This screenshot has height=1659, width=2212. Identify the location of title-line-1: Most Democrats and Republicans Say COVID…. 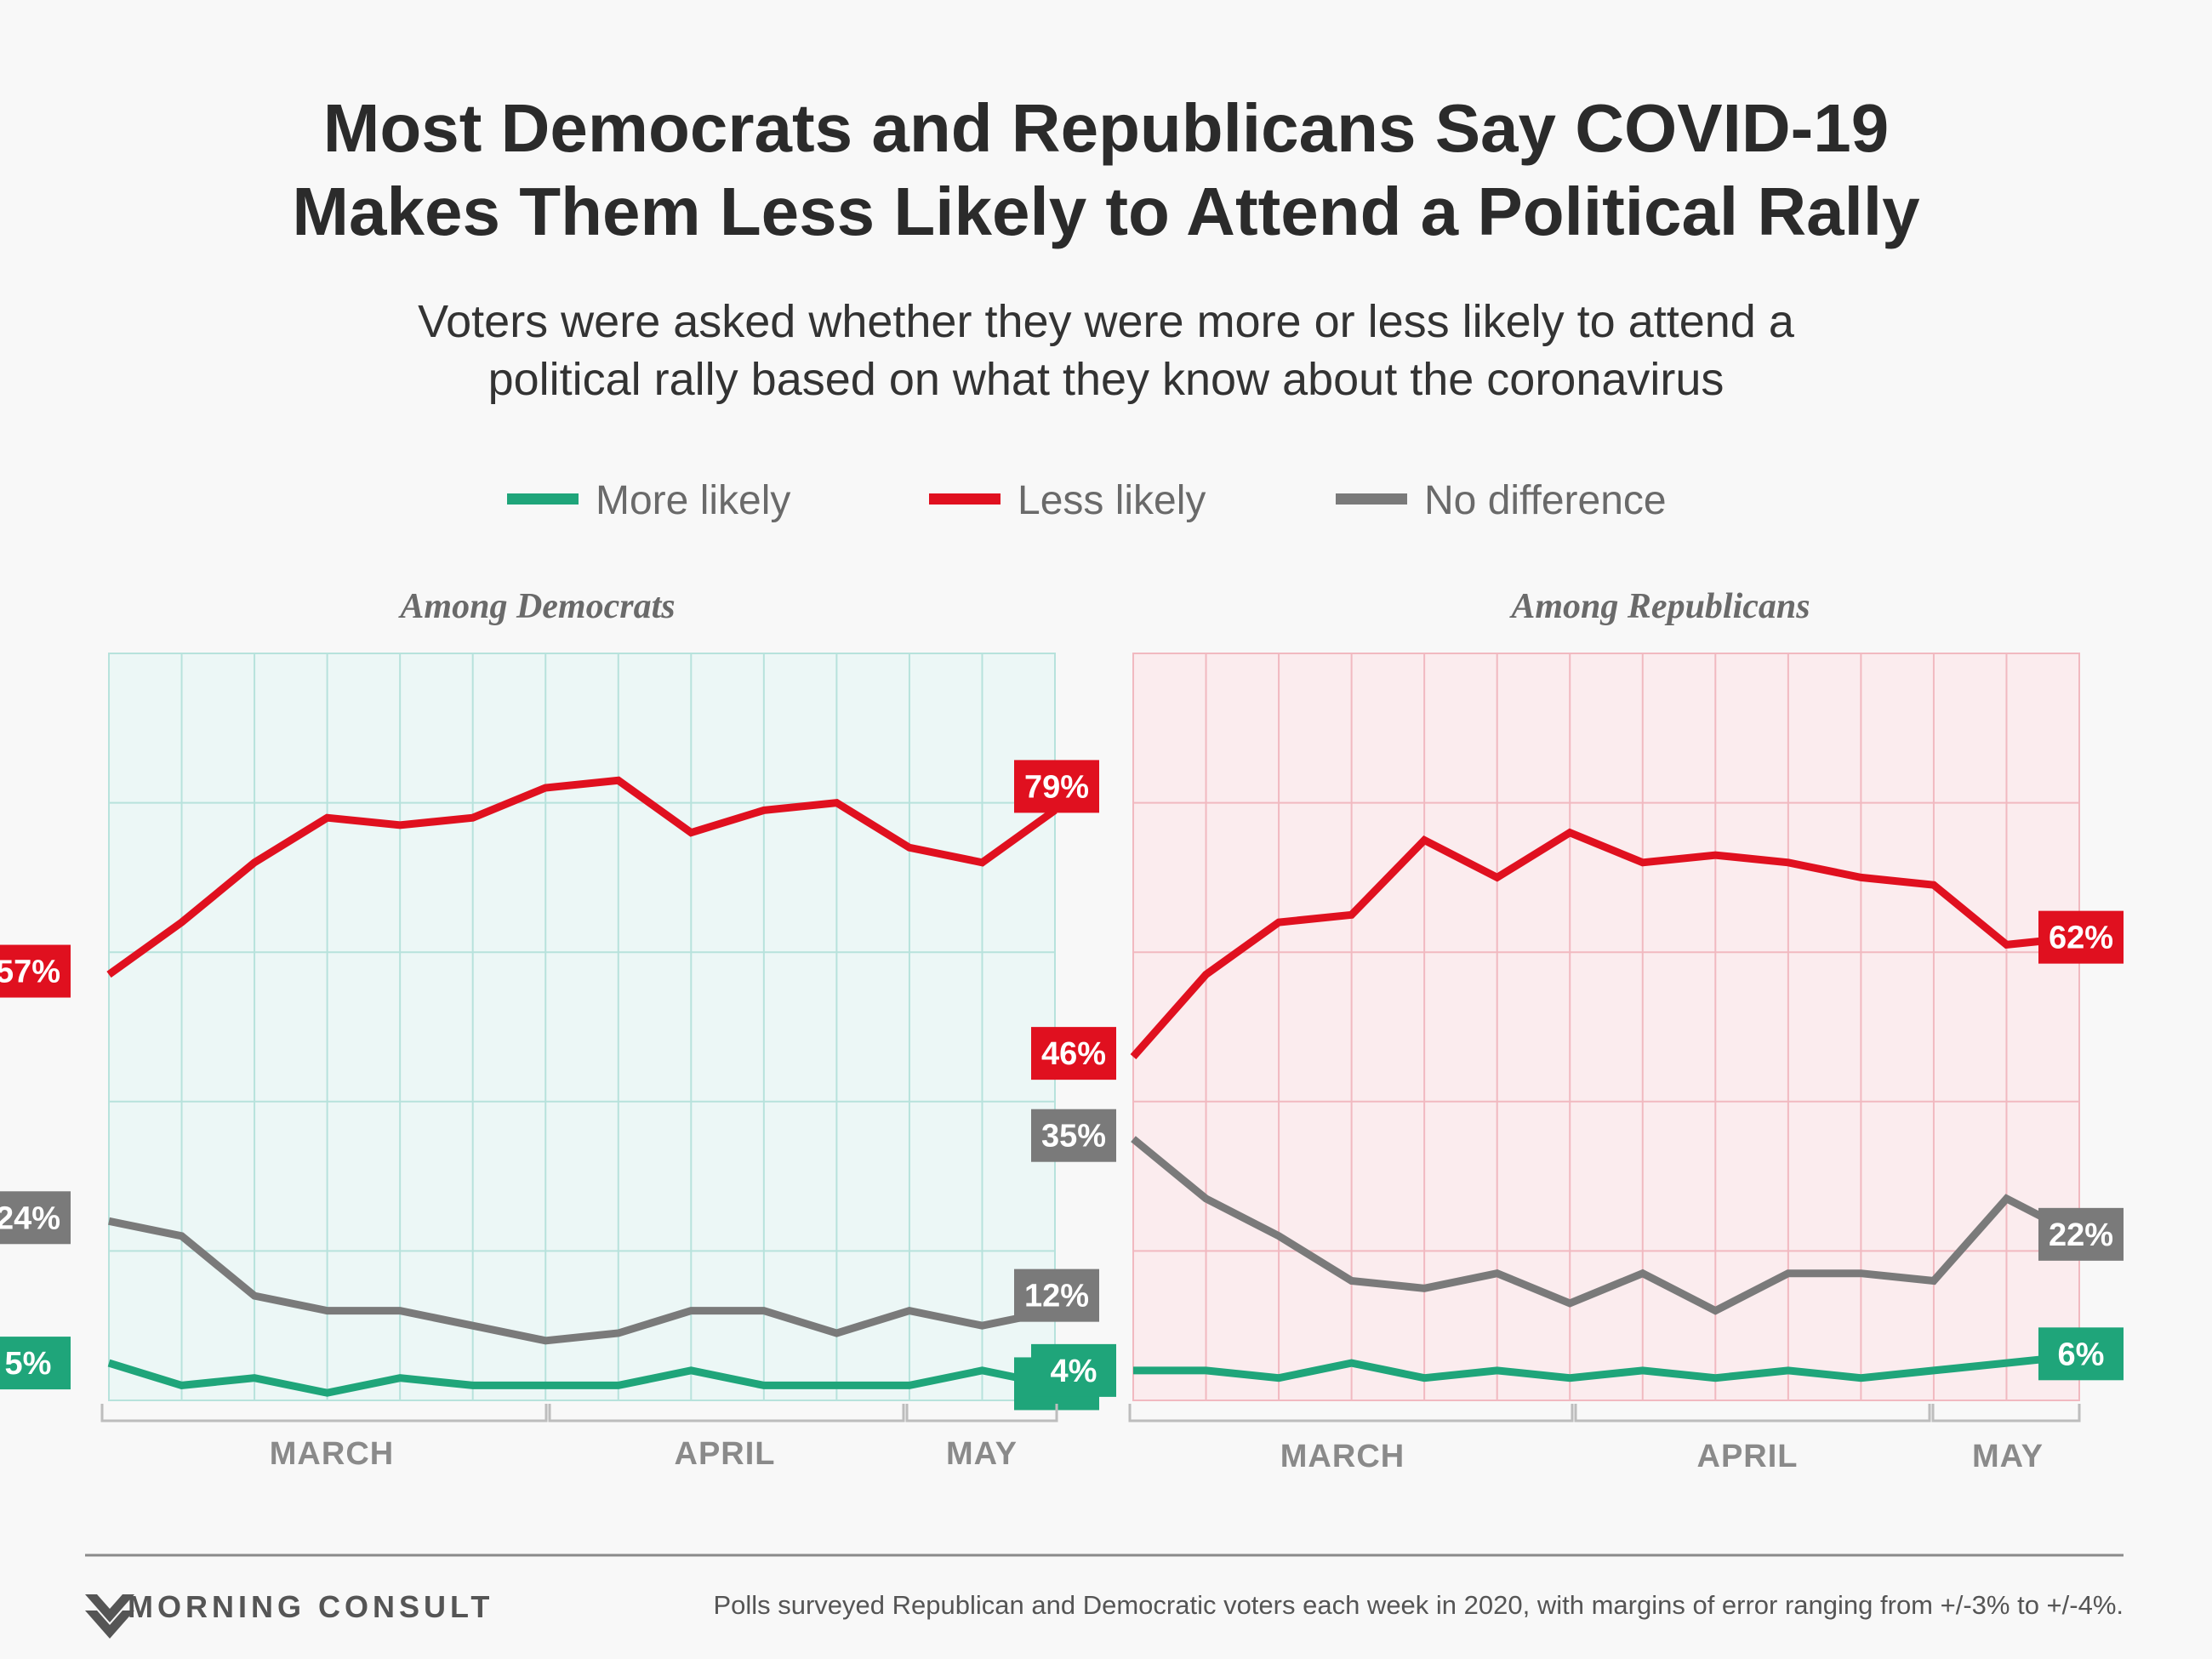
(1106, 128).